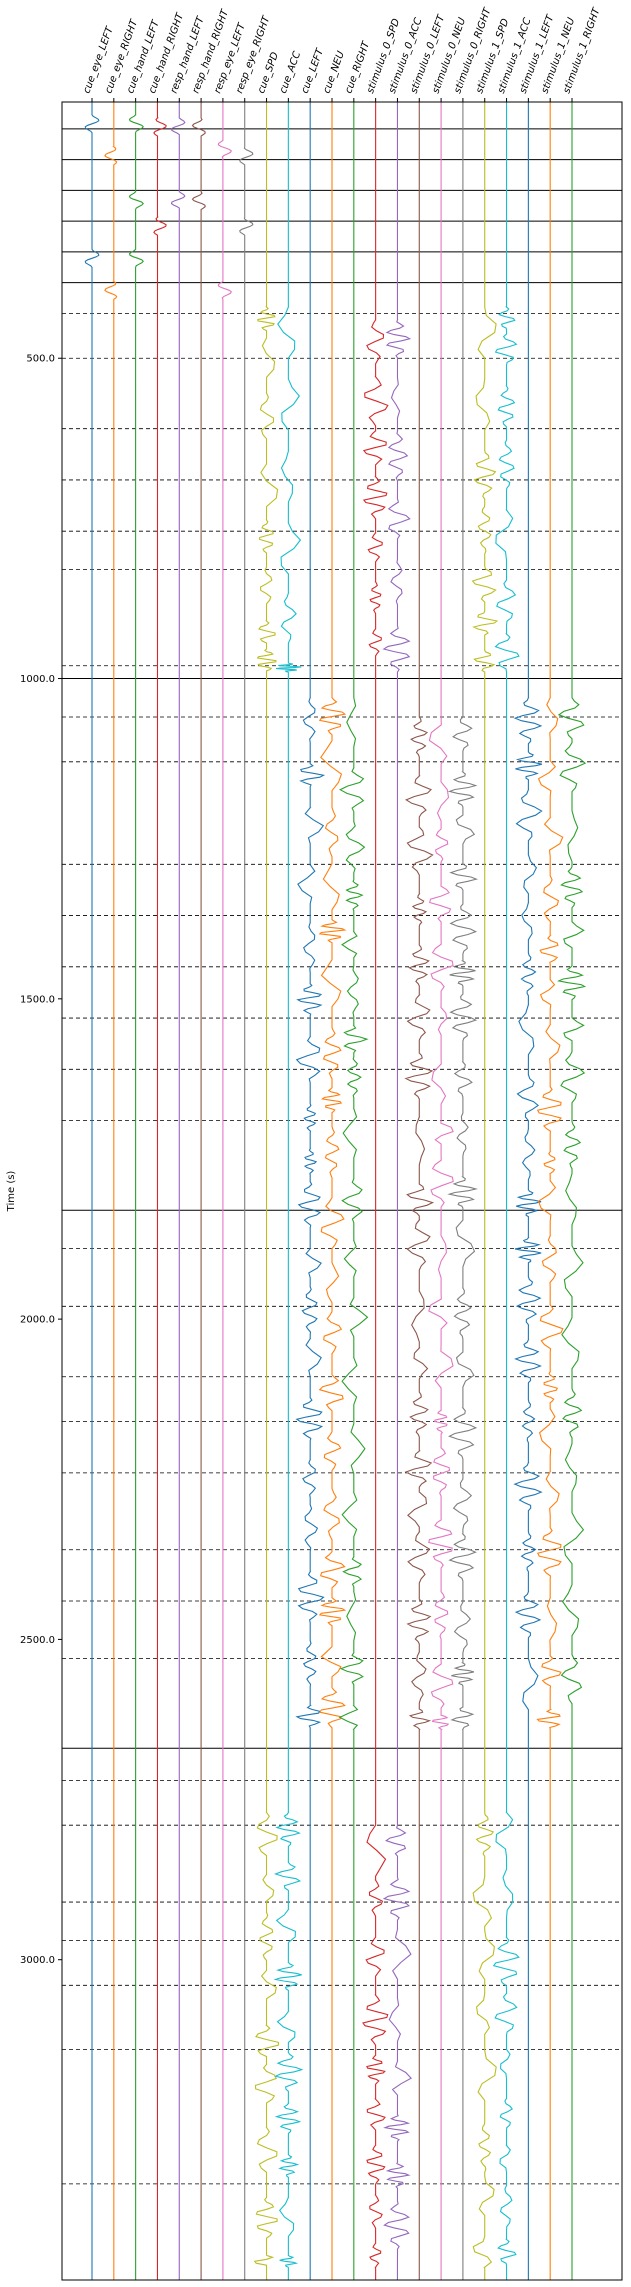 This screenshot has width=631, height=2287. Describe the element at coordinates (506, 1191) in the screenshot. I see `trace-stimulus_1_ACC` at that location.